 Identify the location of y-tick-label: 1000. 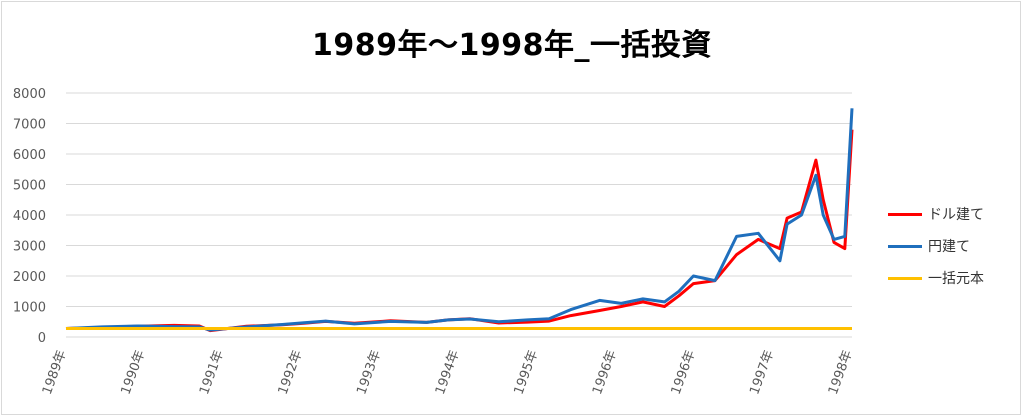
(29, 308).